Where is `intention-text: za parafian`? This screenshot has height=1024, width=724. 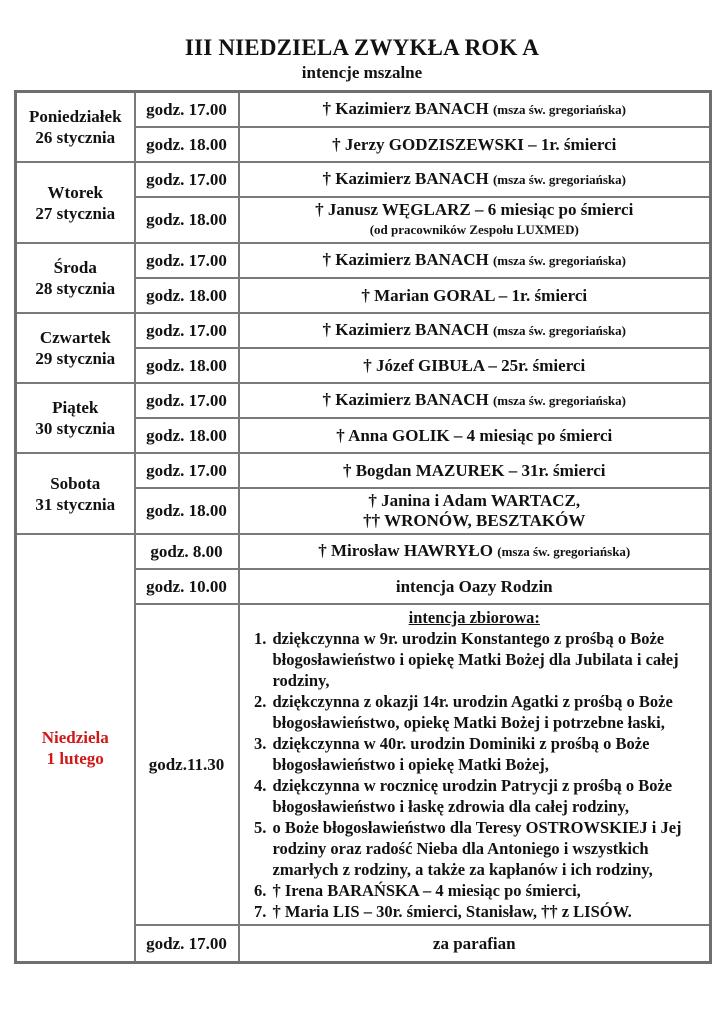 intention-text: za parafian is located at coordinates (474, 943).